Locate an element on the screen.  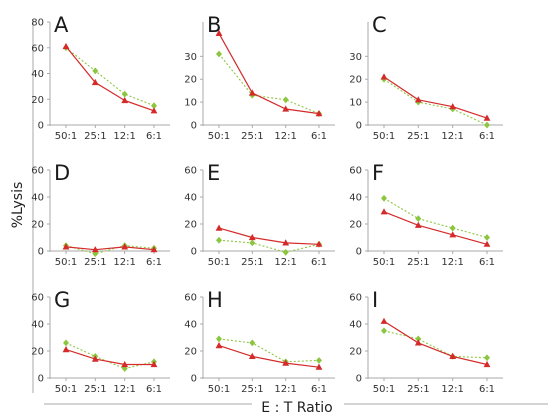
panel-i: 0 20 40 60 50:1 25:1 12:1 6:1 I is located at coordinates (426, 341).